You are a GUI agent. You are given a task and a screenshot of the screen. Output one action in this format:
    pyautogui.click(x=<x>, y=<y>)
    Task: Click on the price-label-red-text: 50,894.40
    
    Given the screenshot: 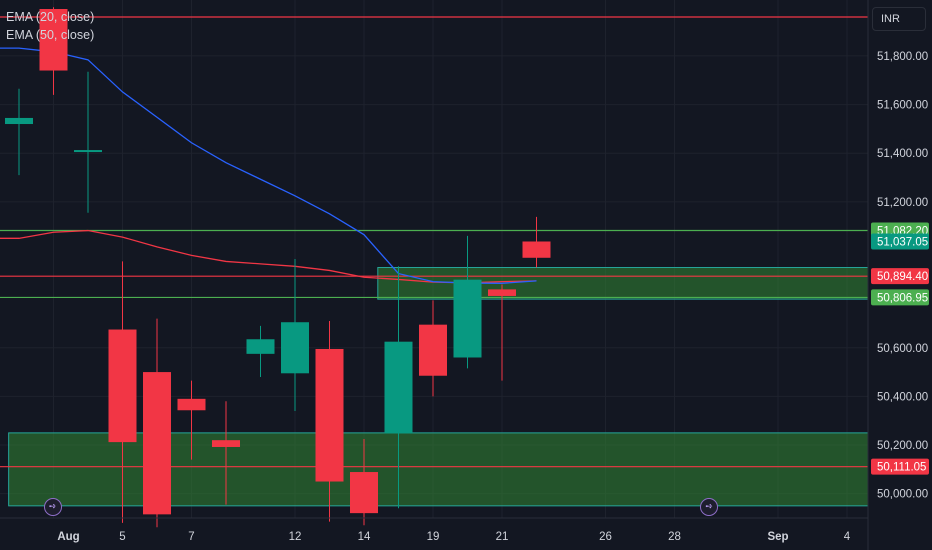 What is the action you would take?
    pyautogui.click(x=902, y=277)
    